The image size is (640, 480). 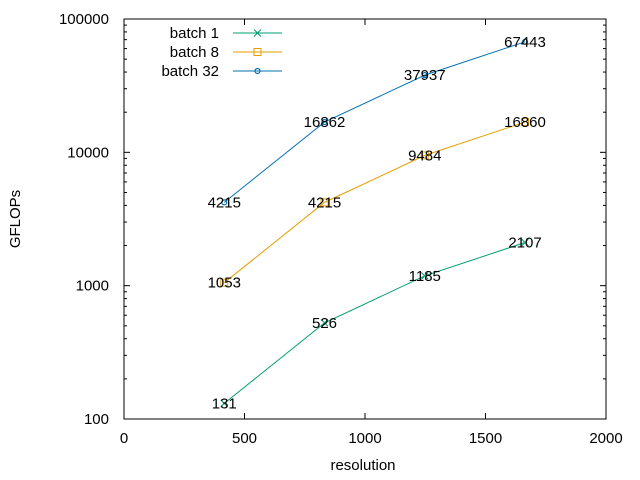 I want to click on legend-label: batch 1, so click(x=194, y=33).